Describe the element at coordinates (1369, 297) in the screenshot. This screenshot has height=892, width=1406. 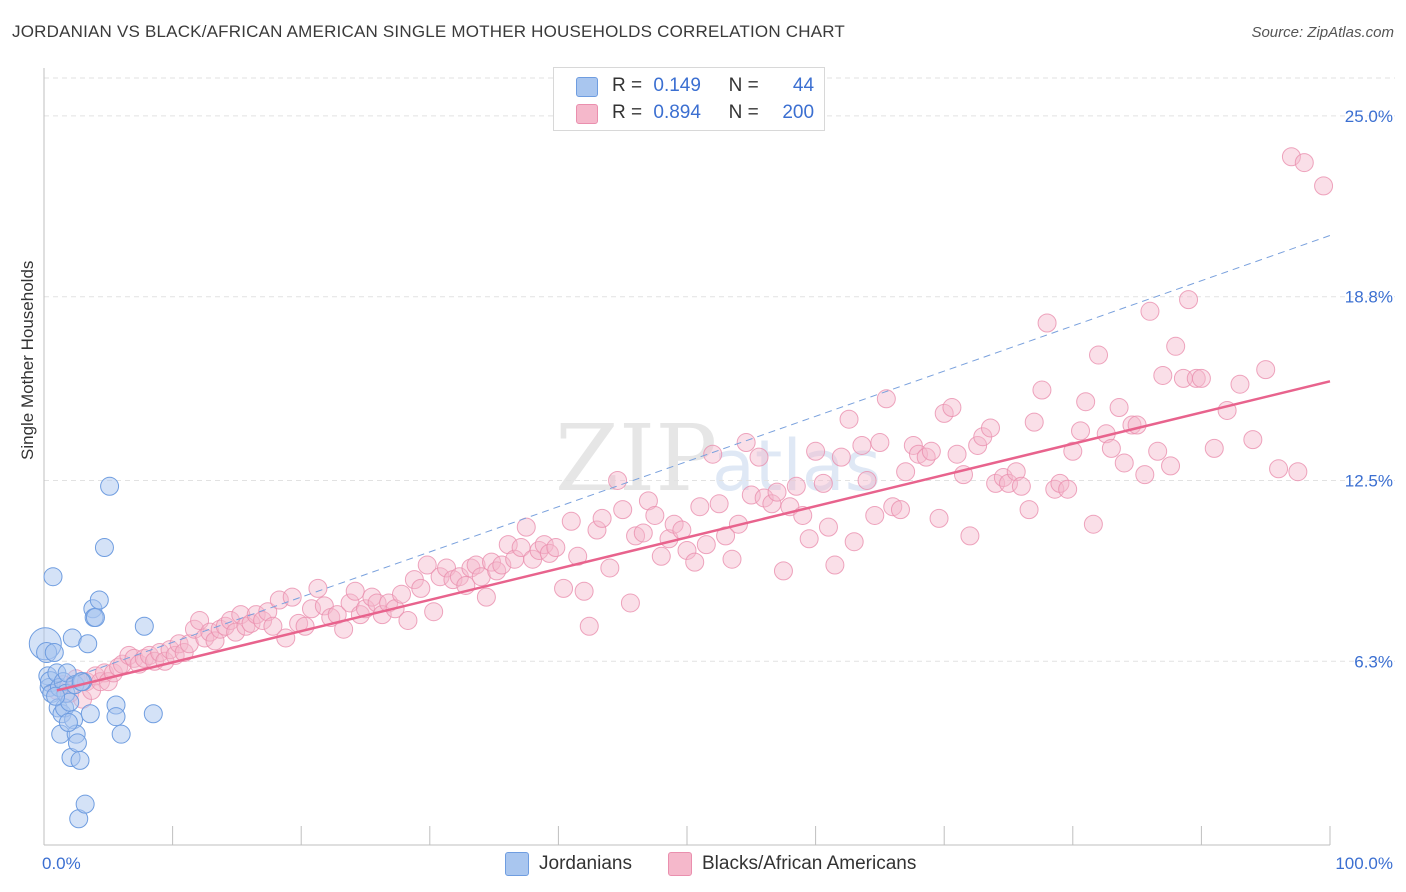
I see `y-tick-label: 18.8%` at that location.